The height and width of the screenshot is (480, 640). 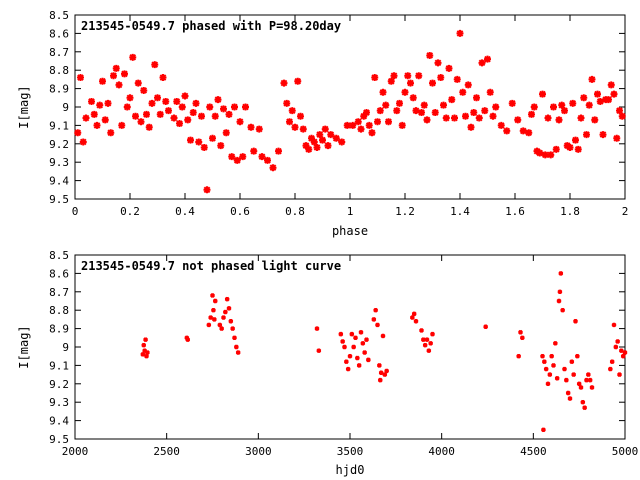 I want to click on y-tick-label: 9.3, so click(x=59, y=402).